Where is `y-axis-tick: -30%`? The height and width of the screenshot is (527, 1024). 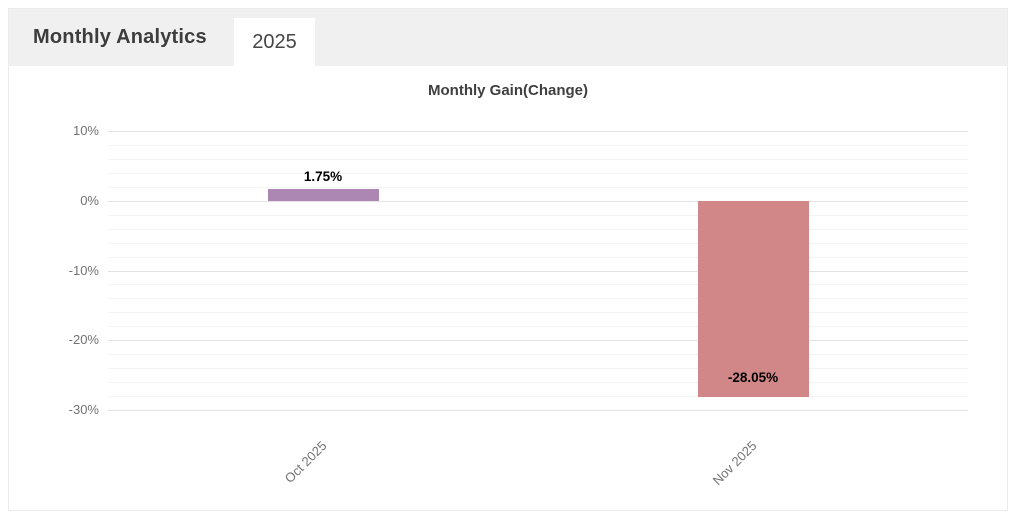
y-axis-tick: -30% is located at coordinates (83, 409).